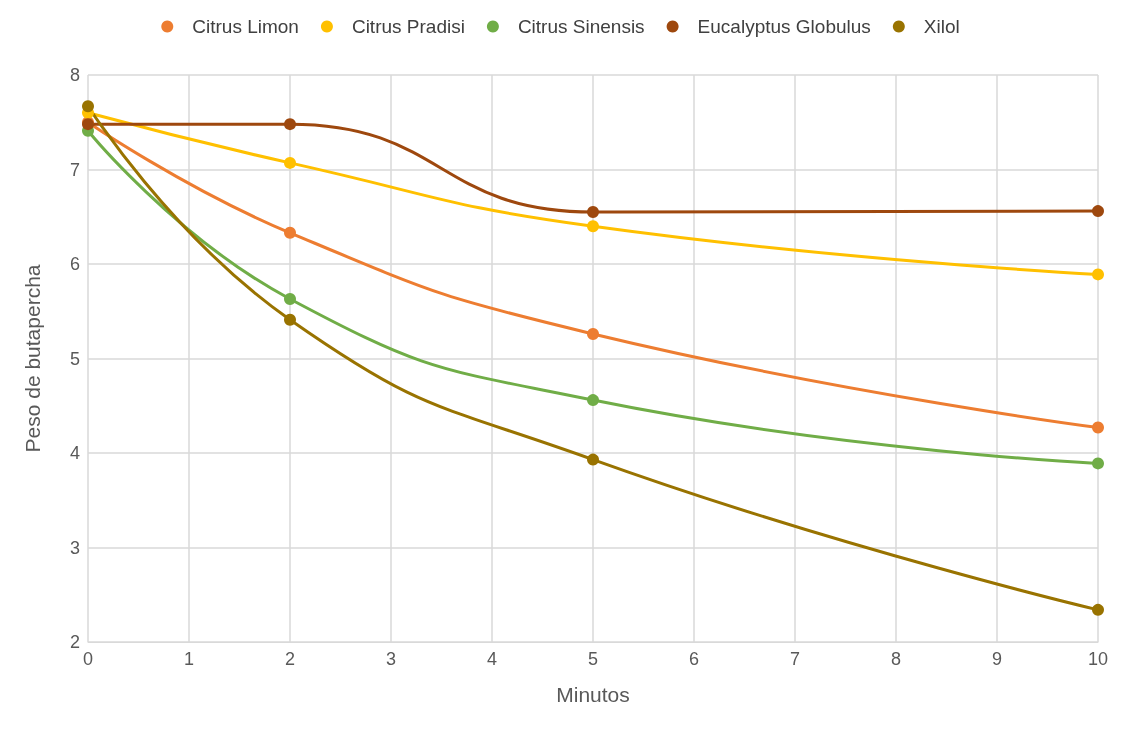 This screenshot has height=734, width=1125. What do you see at coordinates (74, 358) in the screenshot?
I see `y-tick-label: 5` at bounding box center [74, 358].